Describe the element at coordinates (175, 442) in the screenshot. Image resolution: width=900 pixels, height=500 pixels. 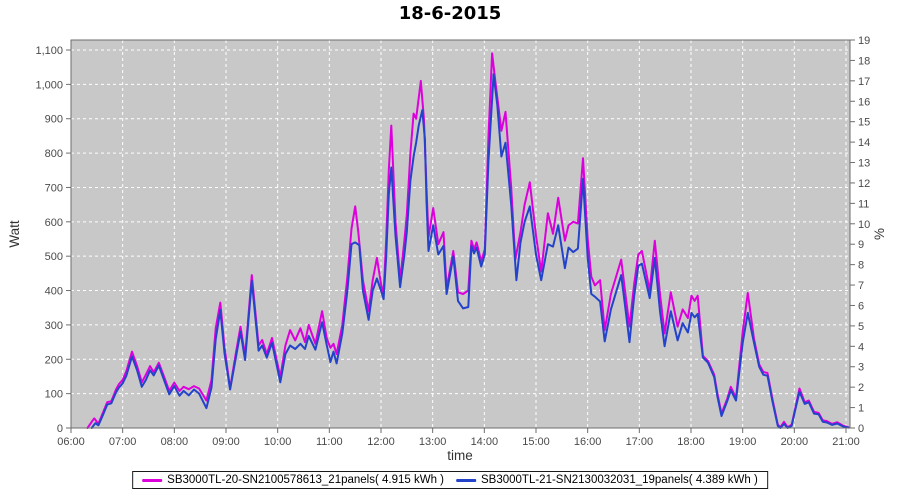
I see `x-tick-label: 08:00` at that location.